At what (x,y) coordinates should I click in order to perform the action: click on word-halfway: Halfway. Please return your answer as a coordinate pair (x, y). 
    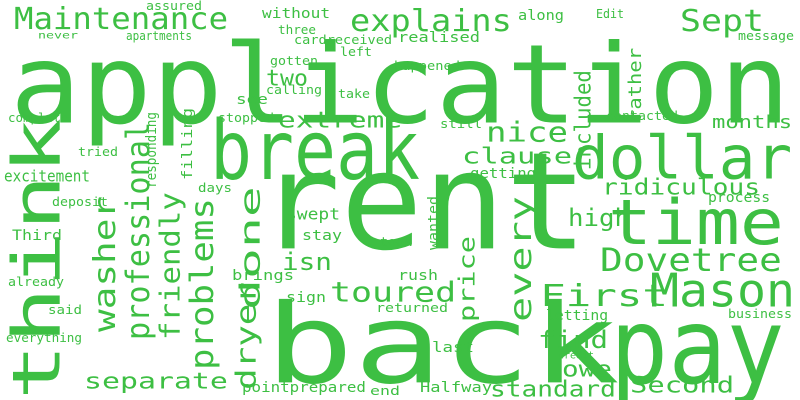
    Looking at the image, I should click on (456, 387).